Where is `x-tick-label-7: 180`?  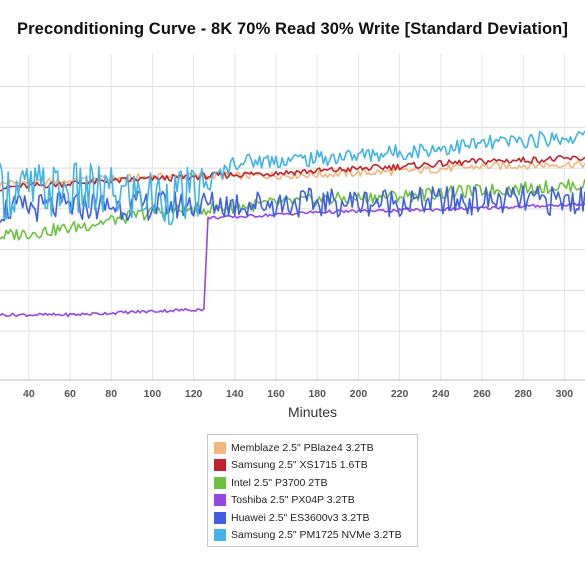
x-tick-label-7: 180 is located at coordinates (317, 394).